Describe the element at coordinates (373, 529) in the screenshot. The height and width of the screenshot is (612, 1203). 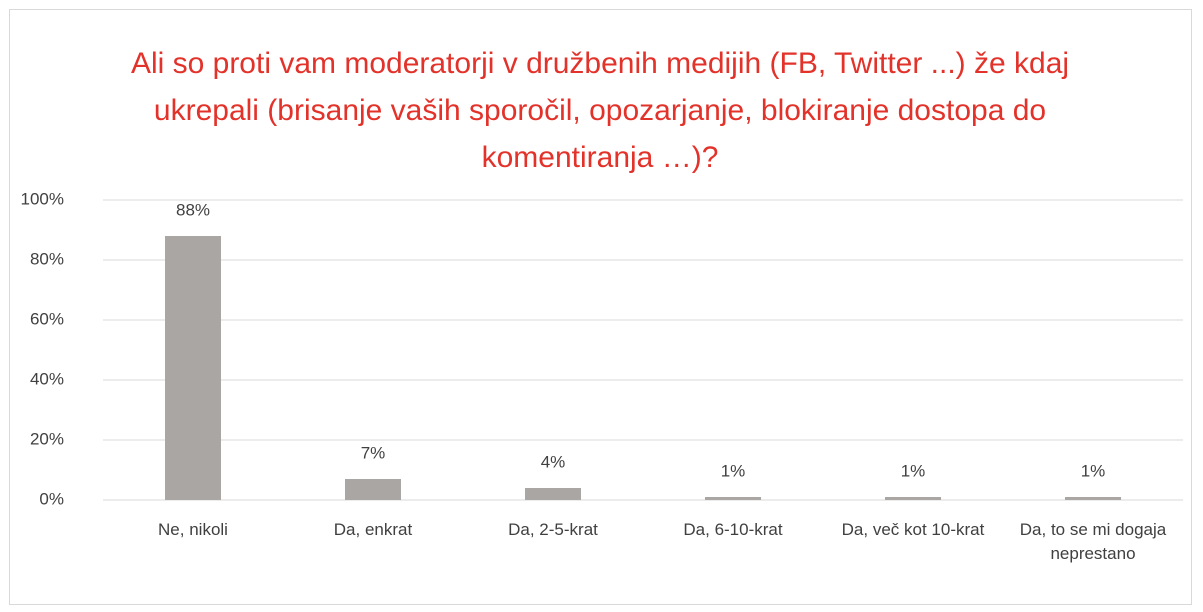
I see `x-tick-label: Da, enkrat` at that location.